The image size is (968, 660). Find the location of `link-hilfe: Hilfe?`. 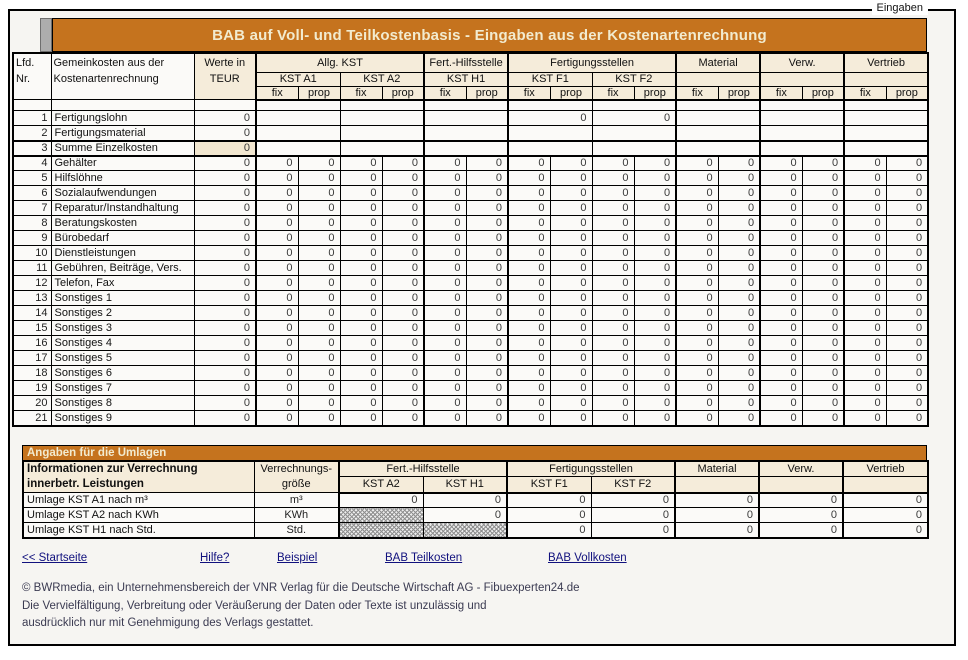

link-hilfe: Hilfe? is located at coordinates (215, 558).